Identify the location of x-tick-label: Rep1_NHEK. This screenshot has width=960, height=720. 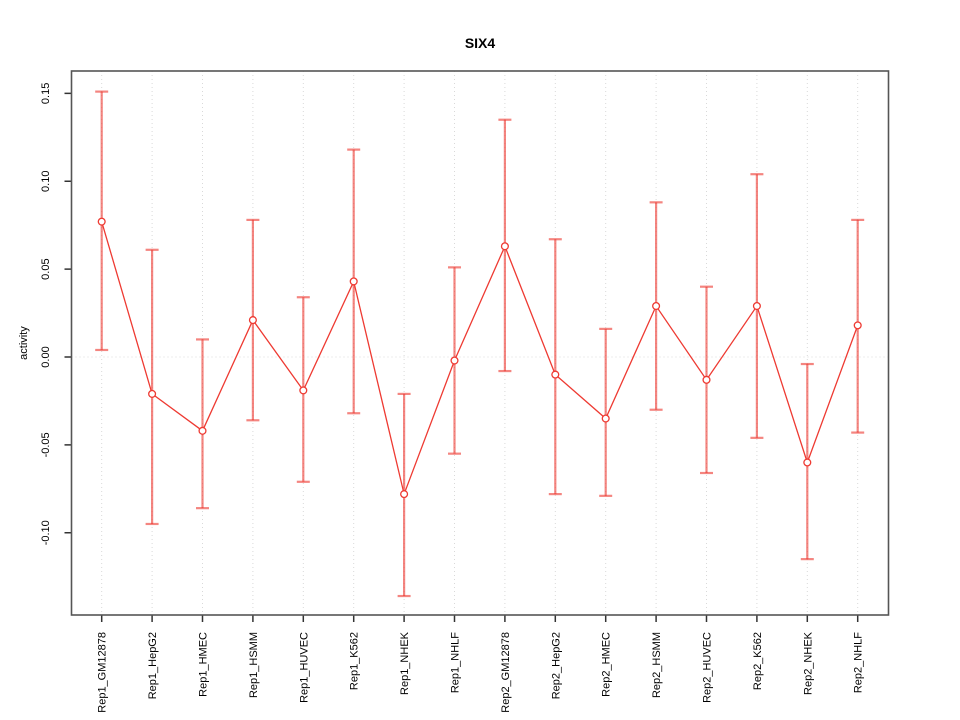
(405, 663).